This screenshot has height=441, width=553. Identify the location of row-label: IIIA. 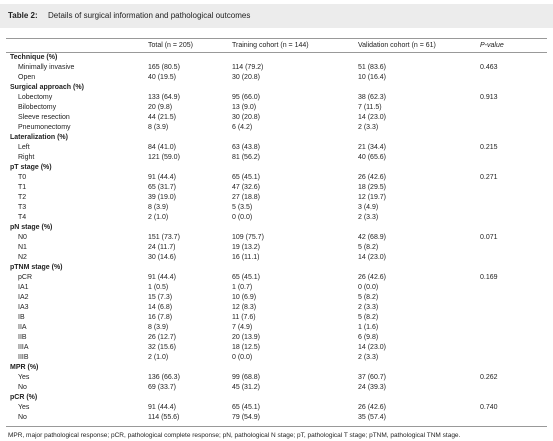
(23, 347).